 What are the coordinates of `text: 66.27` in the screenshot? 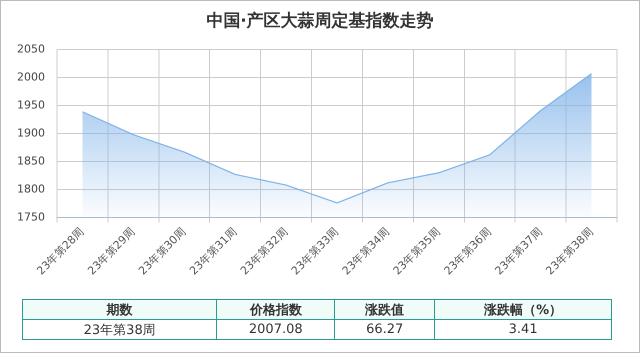 It's located at (384, 330).